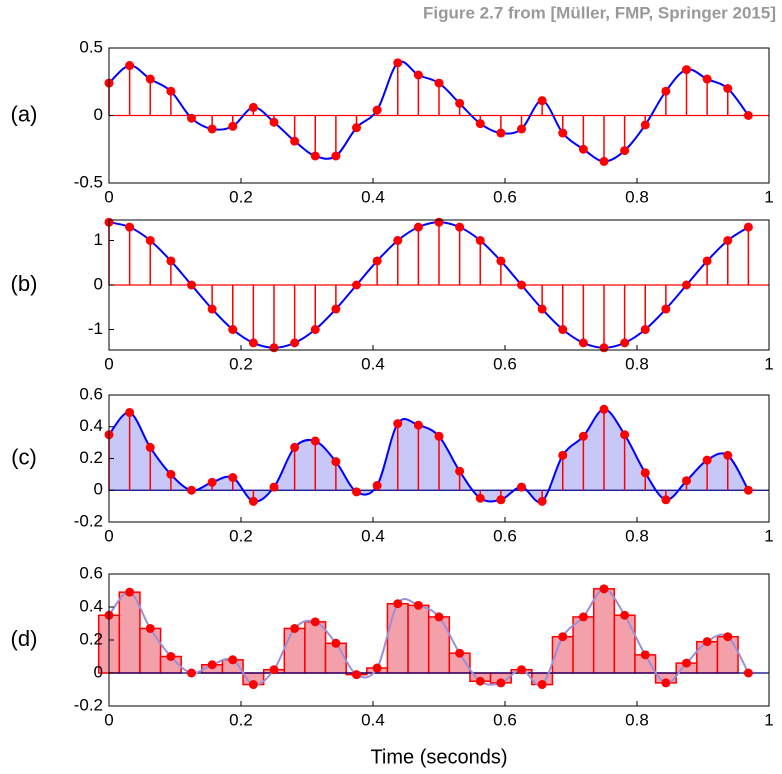  Describe the element at coordinates (95, 328) in the screenshot. I see `y-tick-label: -1` at that location.